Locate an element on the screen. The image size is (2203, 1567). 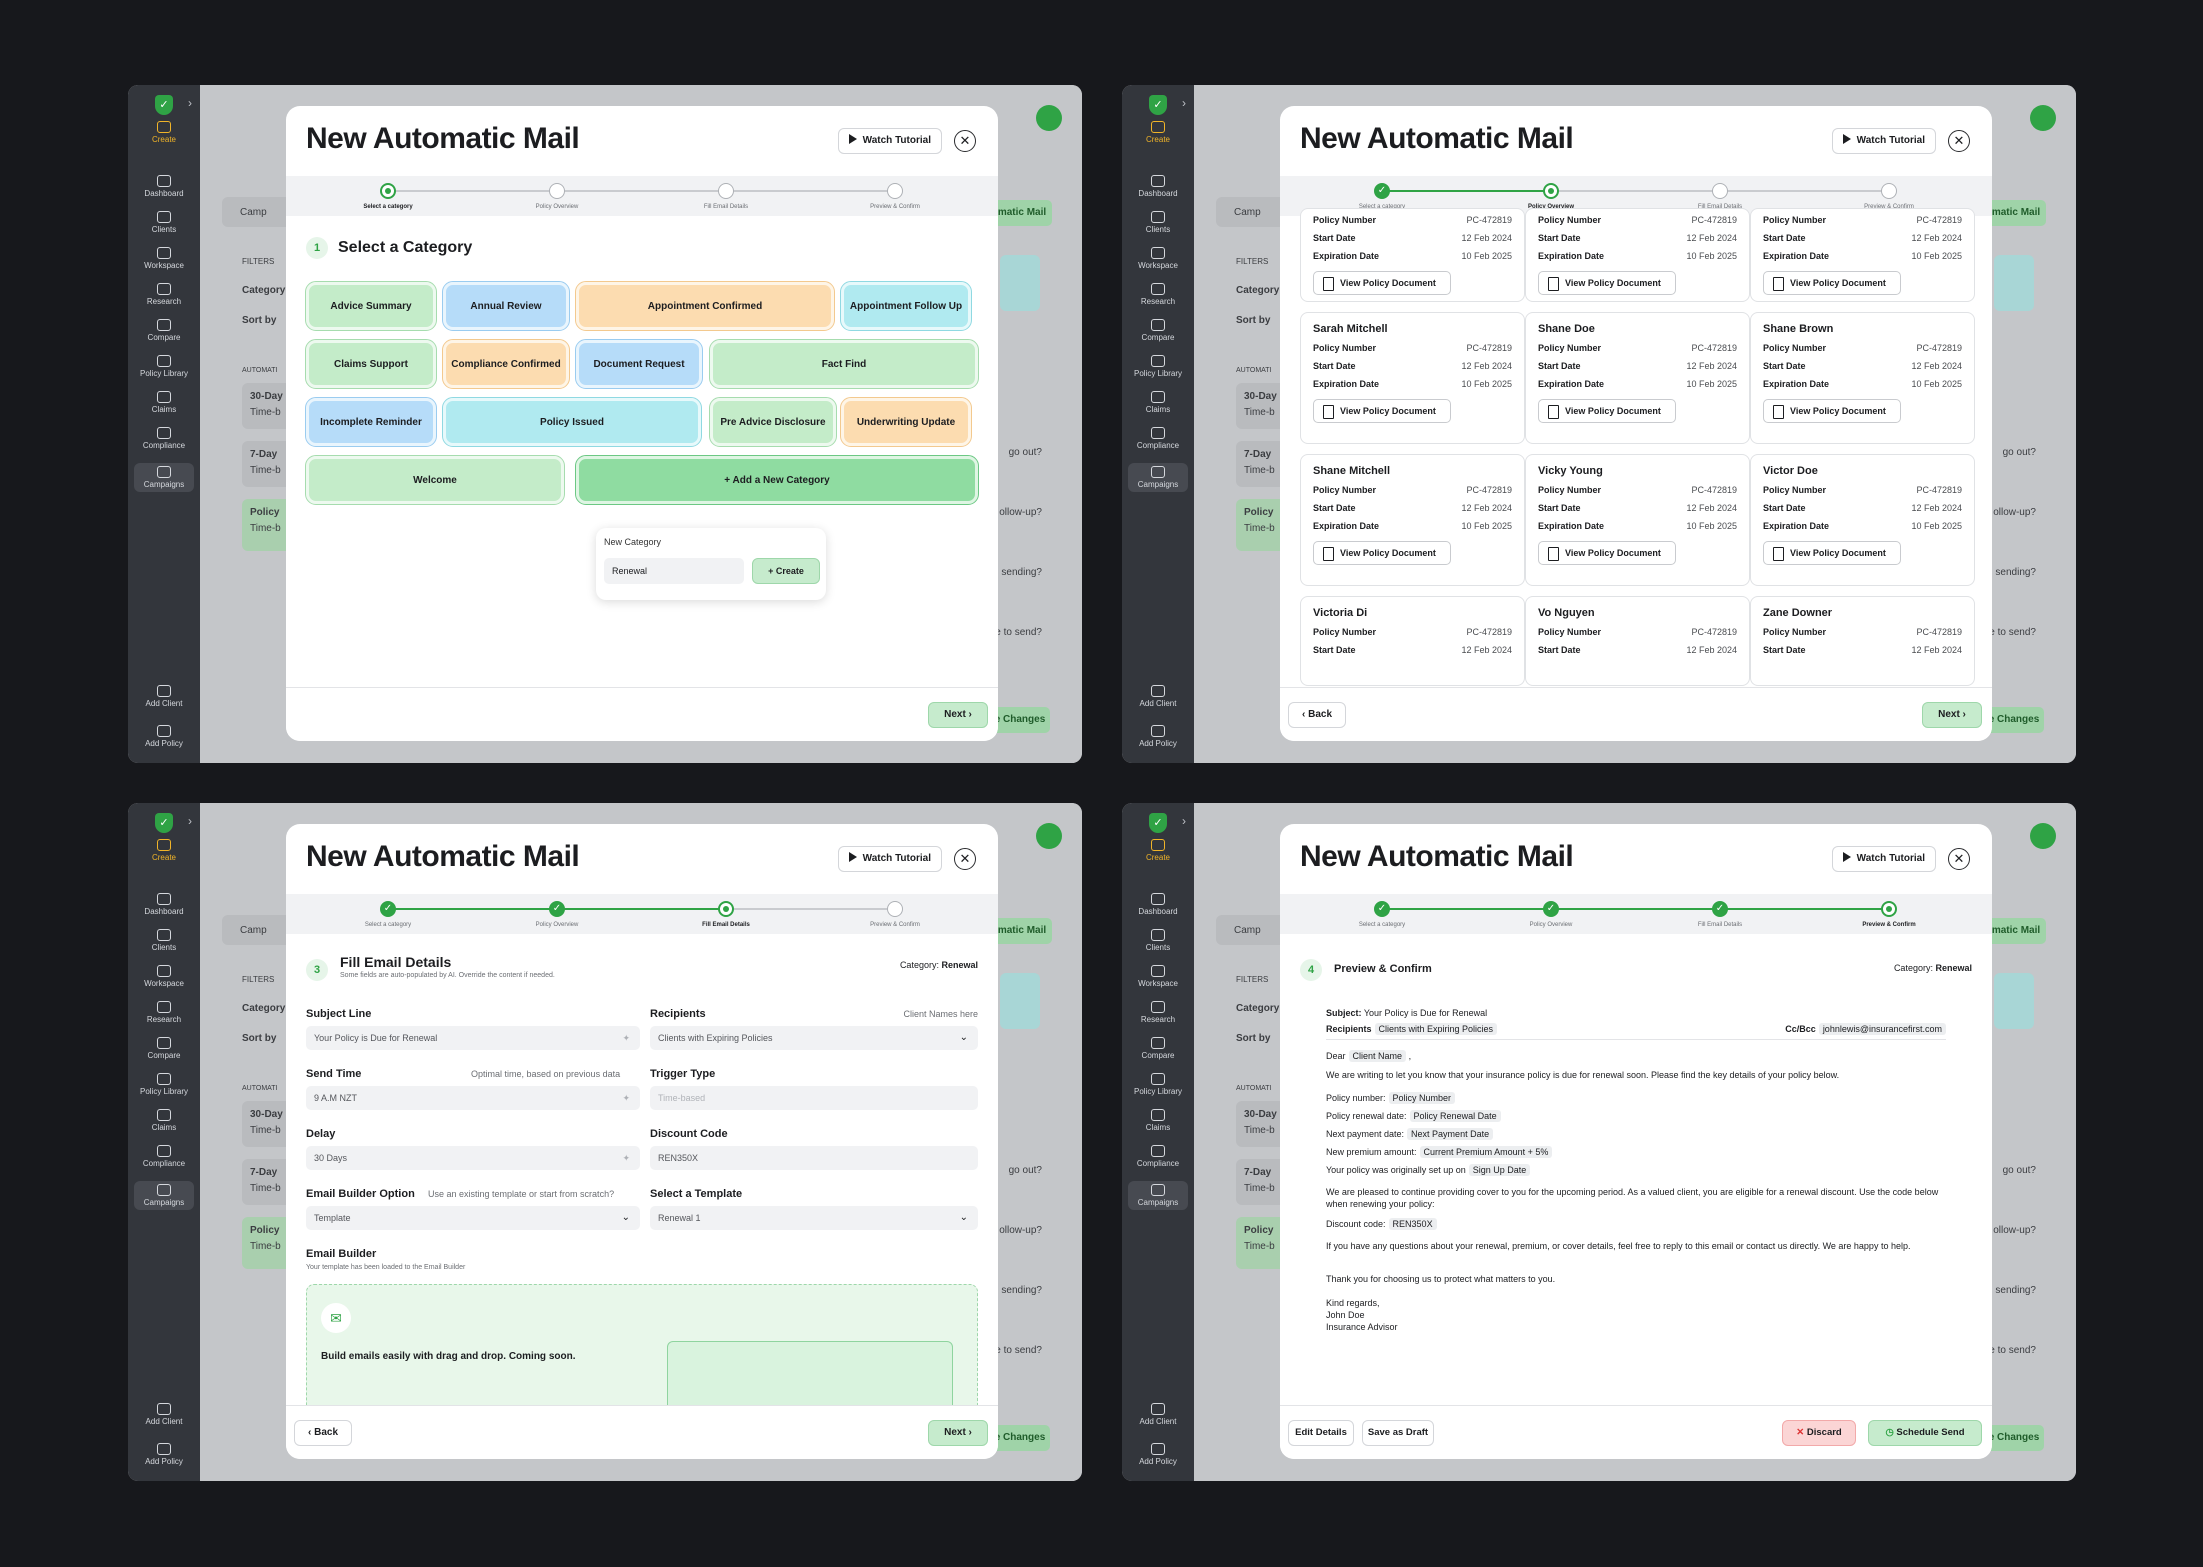
category-chip: Advice Summary is located at coordinates (371, 306).